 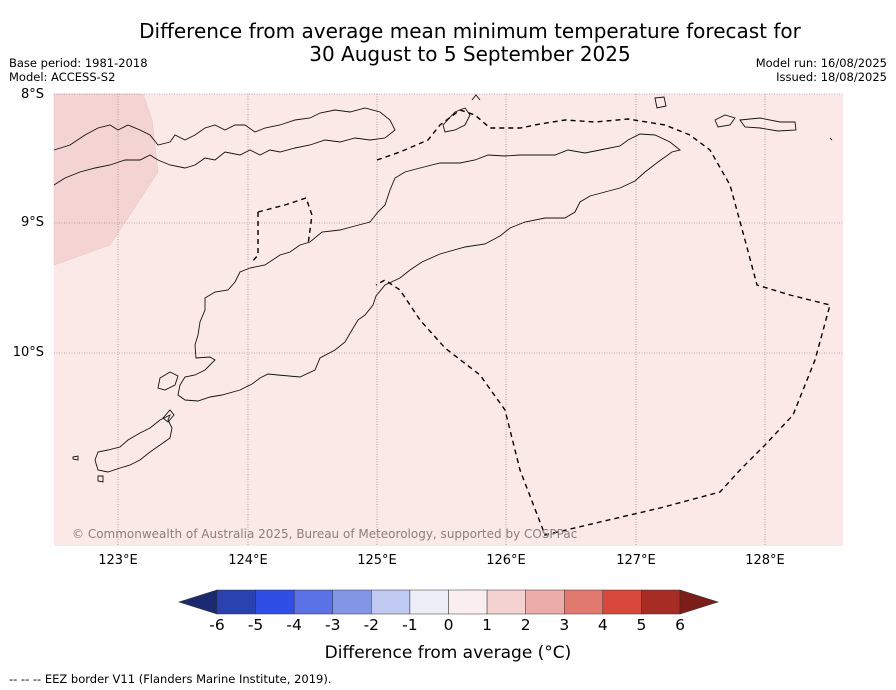 I want to click on lat-label-10s: 10°S, so click(x=28, y=352).